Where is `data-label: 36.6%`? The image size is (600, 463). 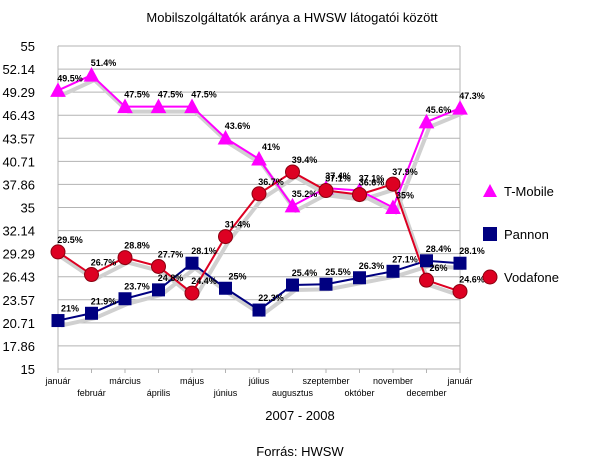
data-label: 36.6% is located at coordinates (372, 183).